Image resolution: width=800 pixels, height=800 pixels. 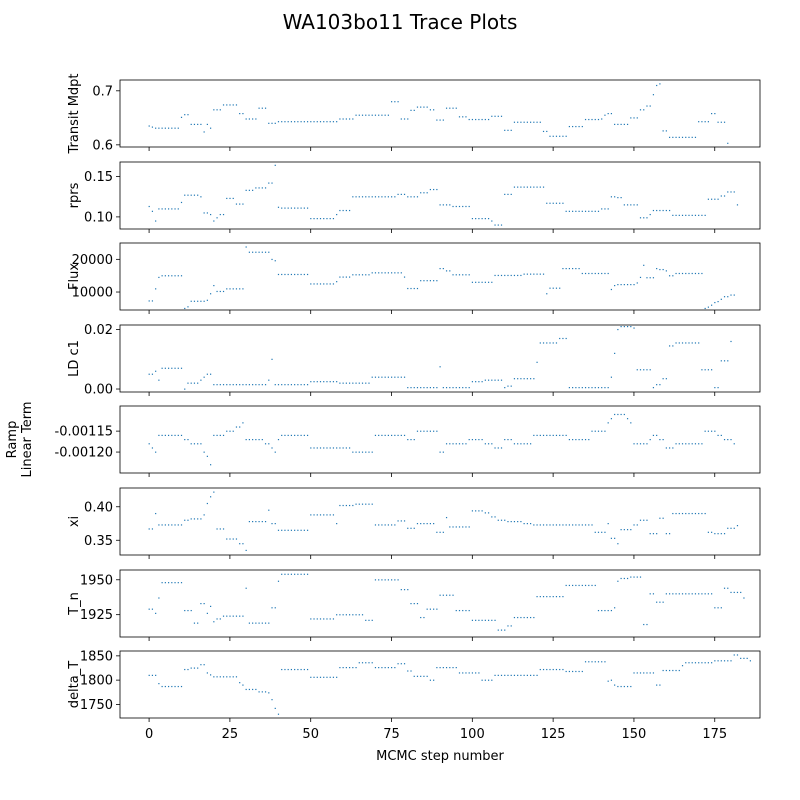 I want to click on x-tick-label: 50, so click(x=310, y=734).